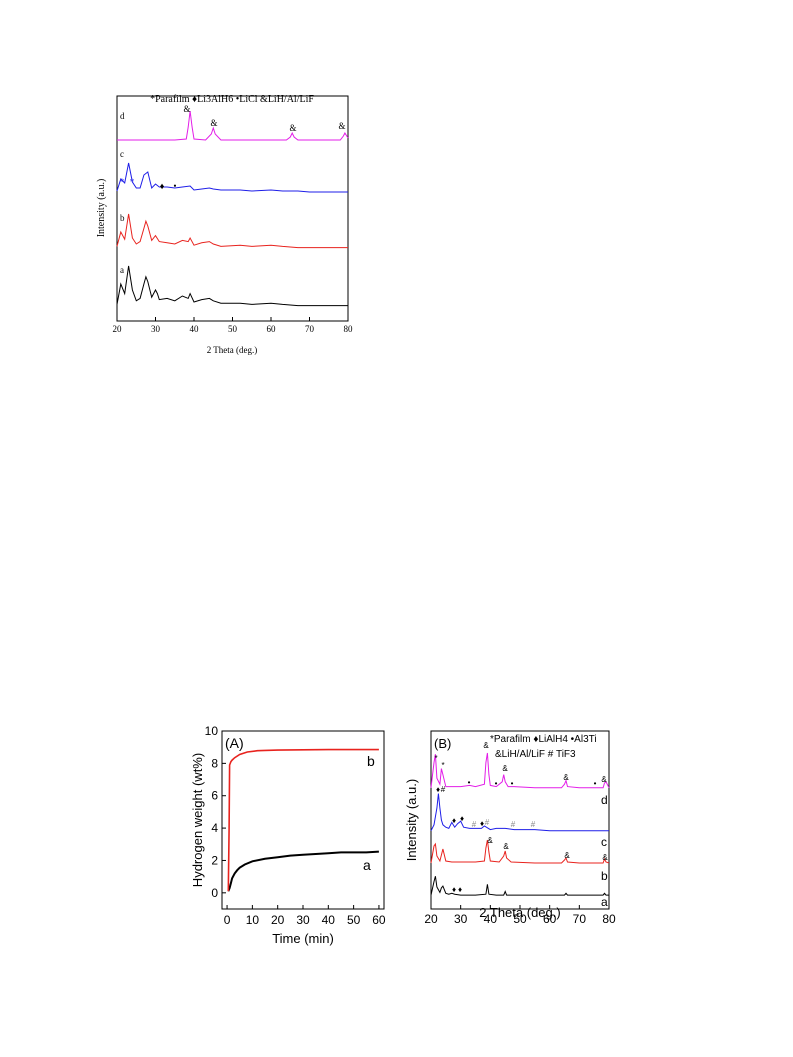 Image resolution: width=793 pixels, height=1057 pixels. Describe the element at coordinates (272, 329) in the screenshot. I see `top-x-tick-label-60: 60` at that location.